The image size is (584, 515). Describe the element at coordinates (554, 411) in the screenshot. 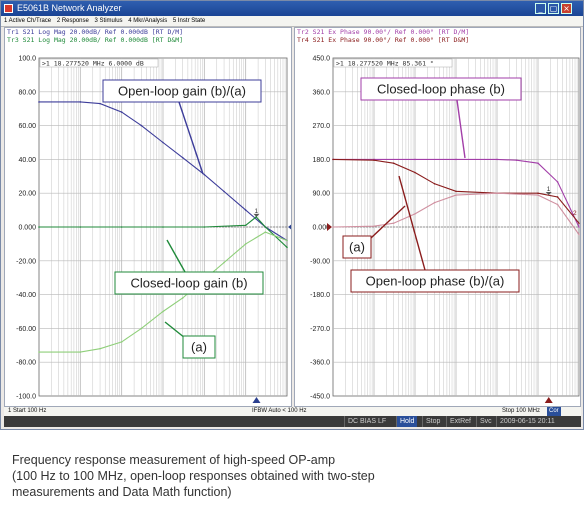

I see `cor-badge: Cor` at that location.